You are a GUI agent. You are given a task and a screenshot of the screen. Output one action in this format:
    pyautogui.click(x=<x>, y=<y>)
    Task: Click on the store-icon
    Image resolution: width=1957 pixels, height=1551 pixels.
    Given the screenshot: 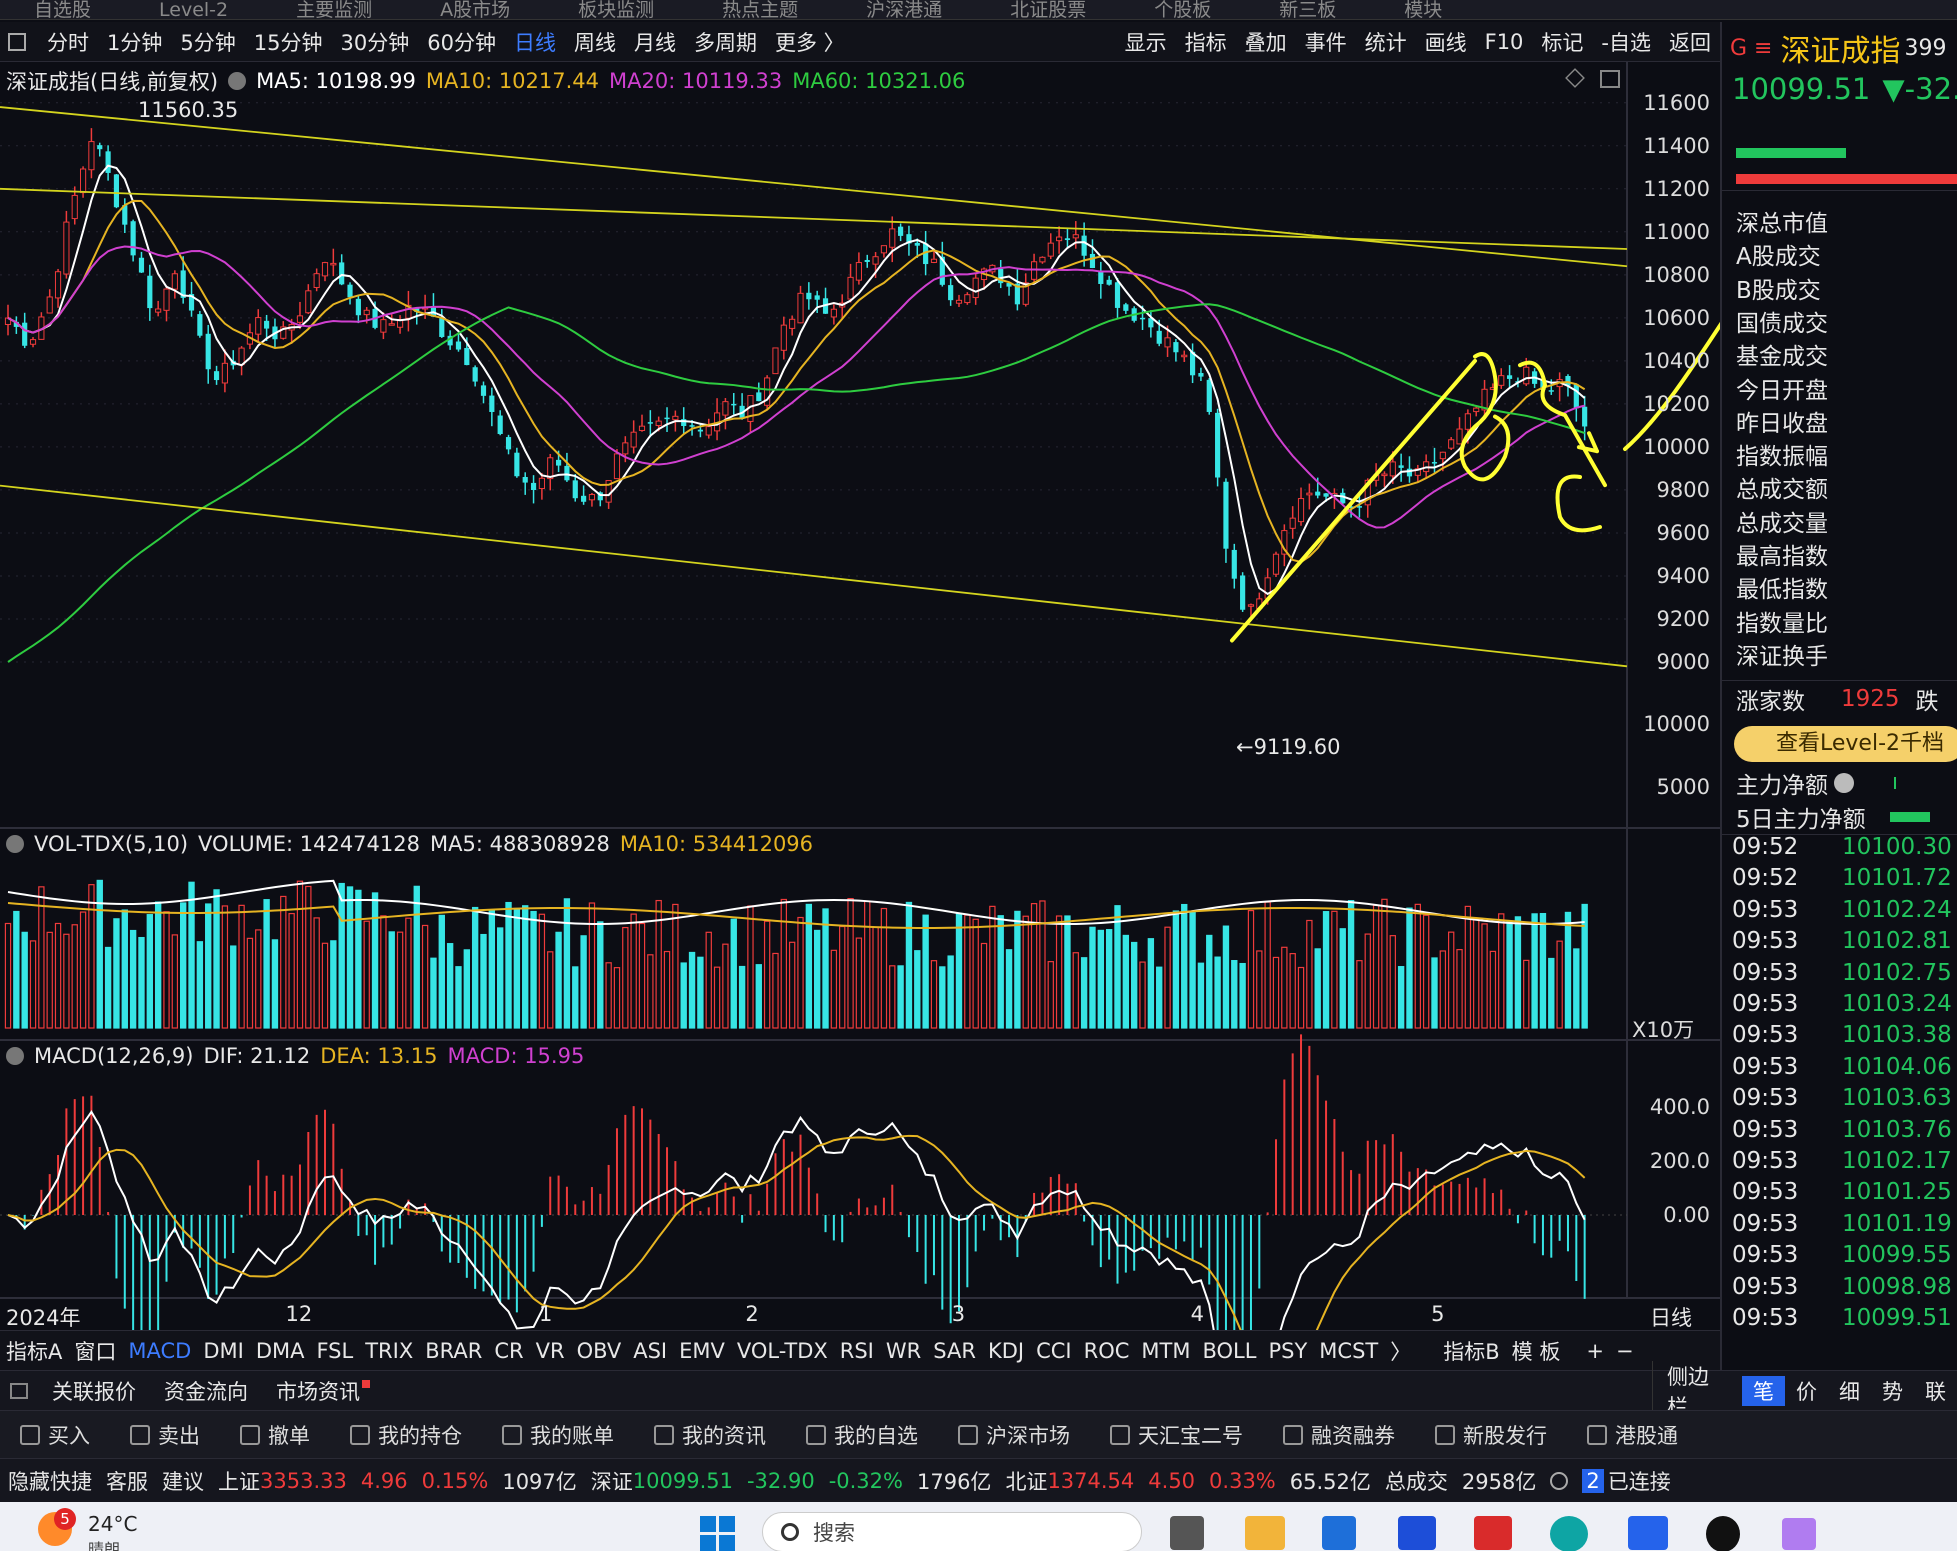 What is the action you would take?
    pyautogui.click(x=1339, y=1533)
    